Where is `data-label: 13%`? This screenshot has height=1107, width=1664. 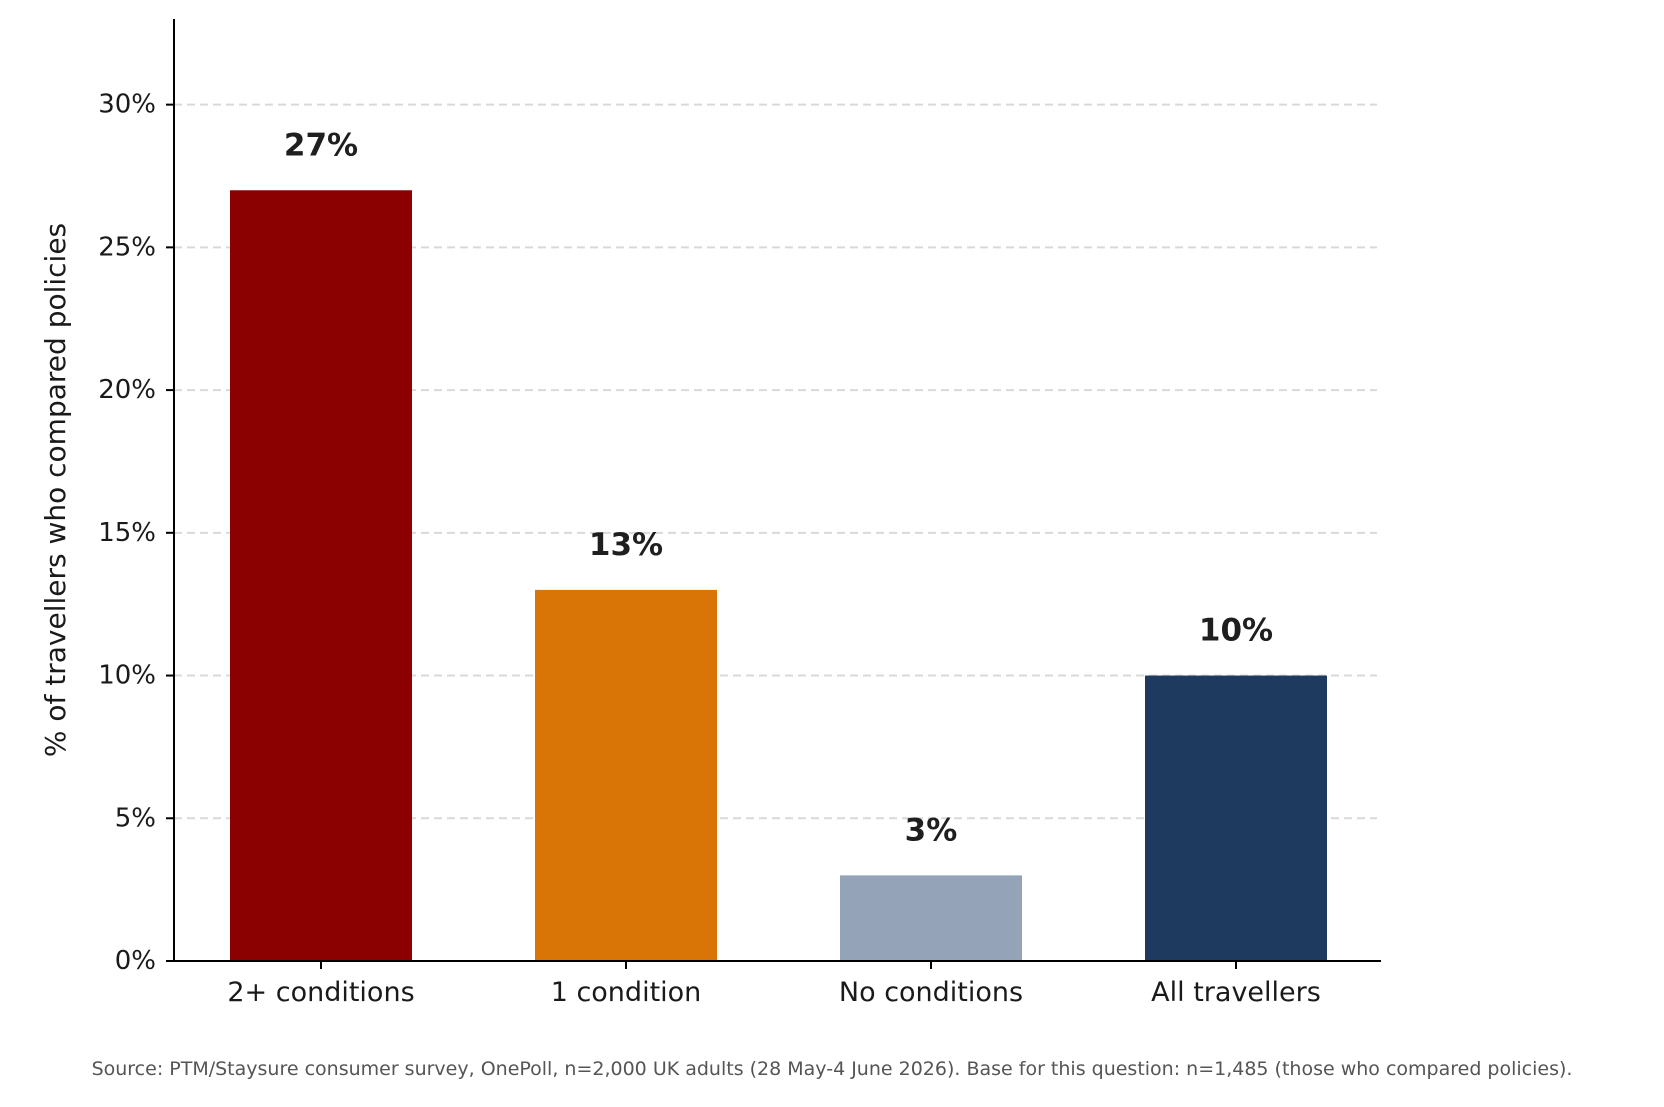
data-label: 13% is located at coordinates (626, 545).